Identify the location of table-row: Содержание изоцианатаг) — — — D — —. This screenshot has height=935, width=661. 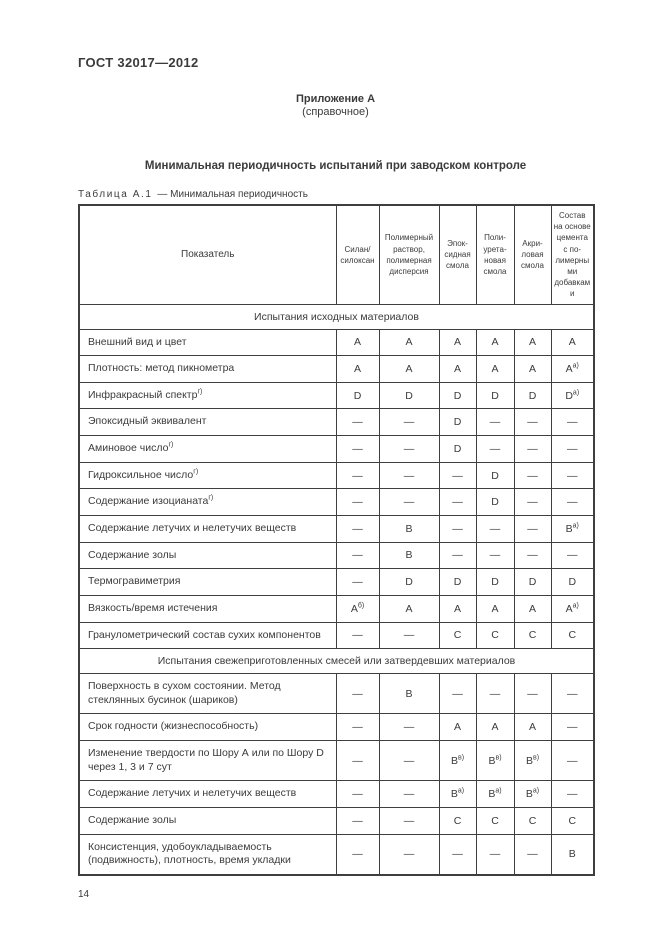
(336, 502).